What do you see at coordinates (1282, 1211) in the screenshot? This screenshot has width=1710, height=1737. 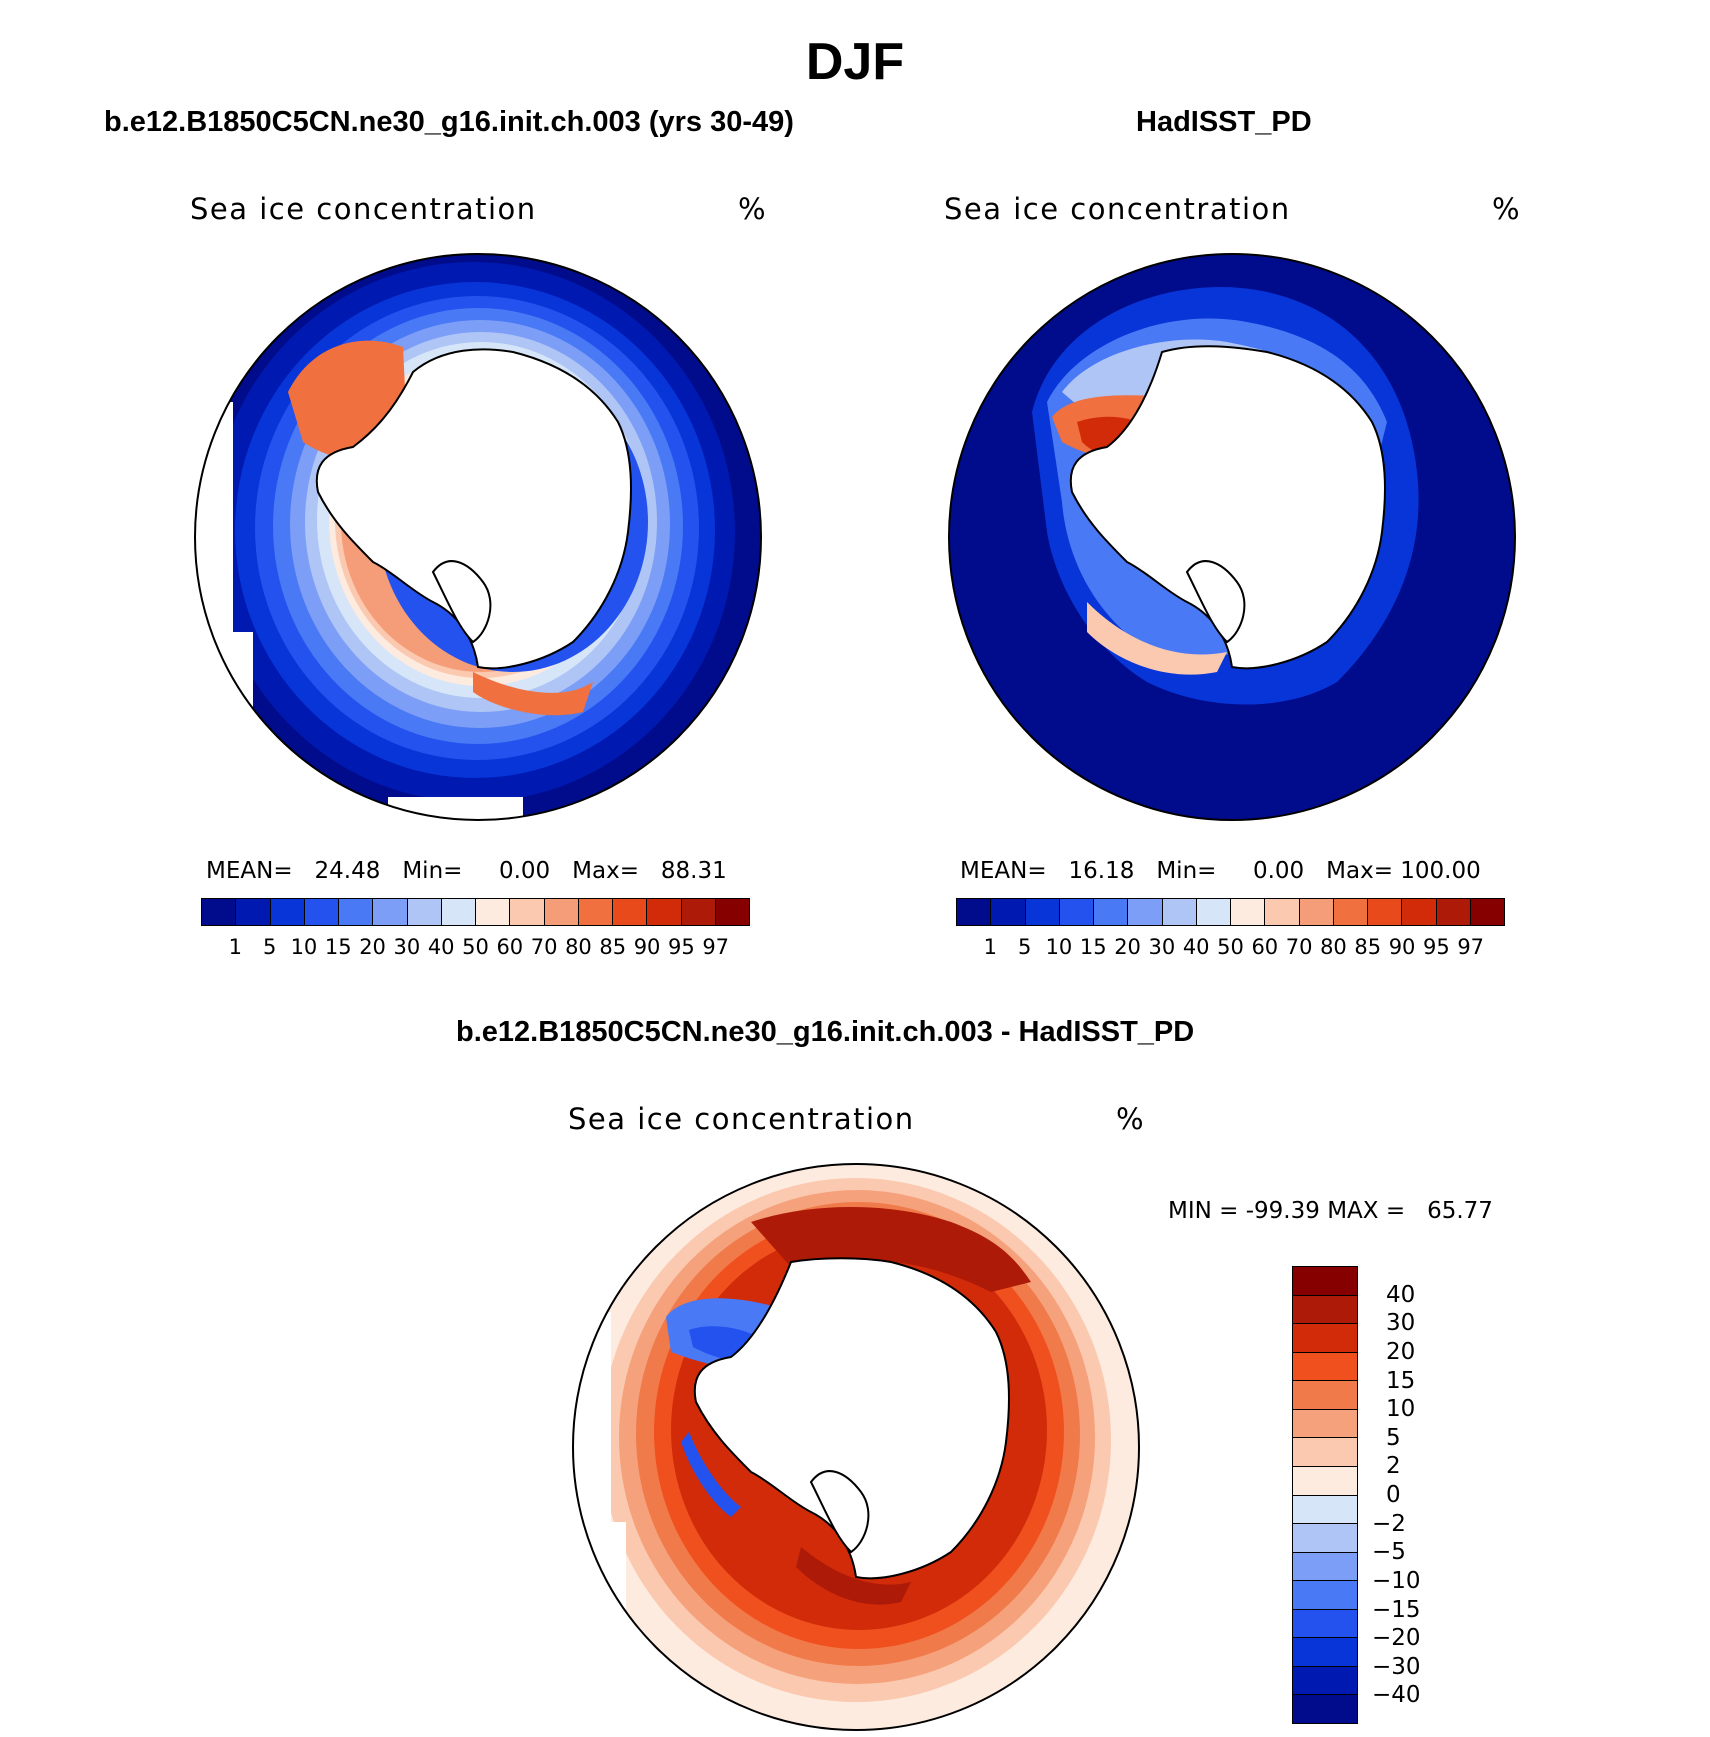 I see `diff-min-value: -99.39` at bounding box center [1282, 1211].